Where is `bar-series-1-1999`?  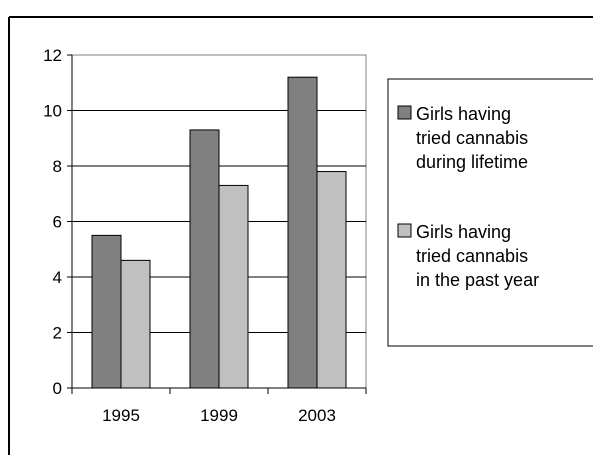
bar-series-1-1999 is located at coordinates (204, 259).